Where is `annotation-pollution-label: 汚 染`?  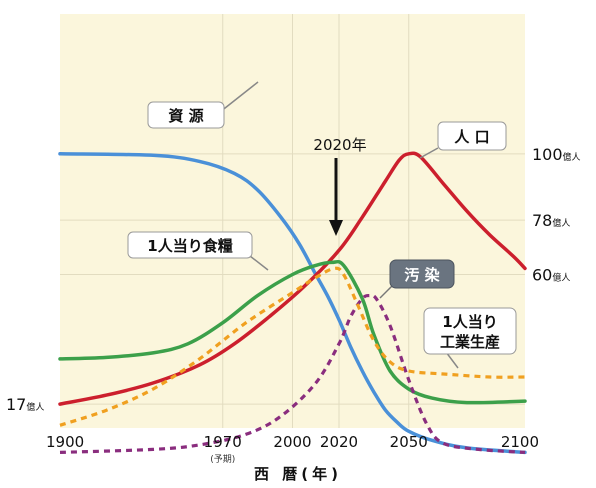 annotation-pollution-label: 汚 染 is located at coordinates (422, 275).